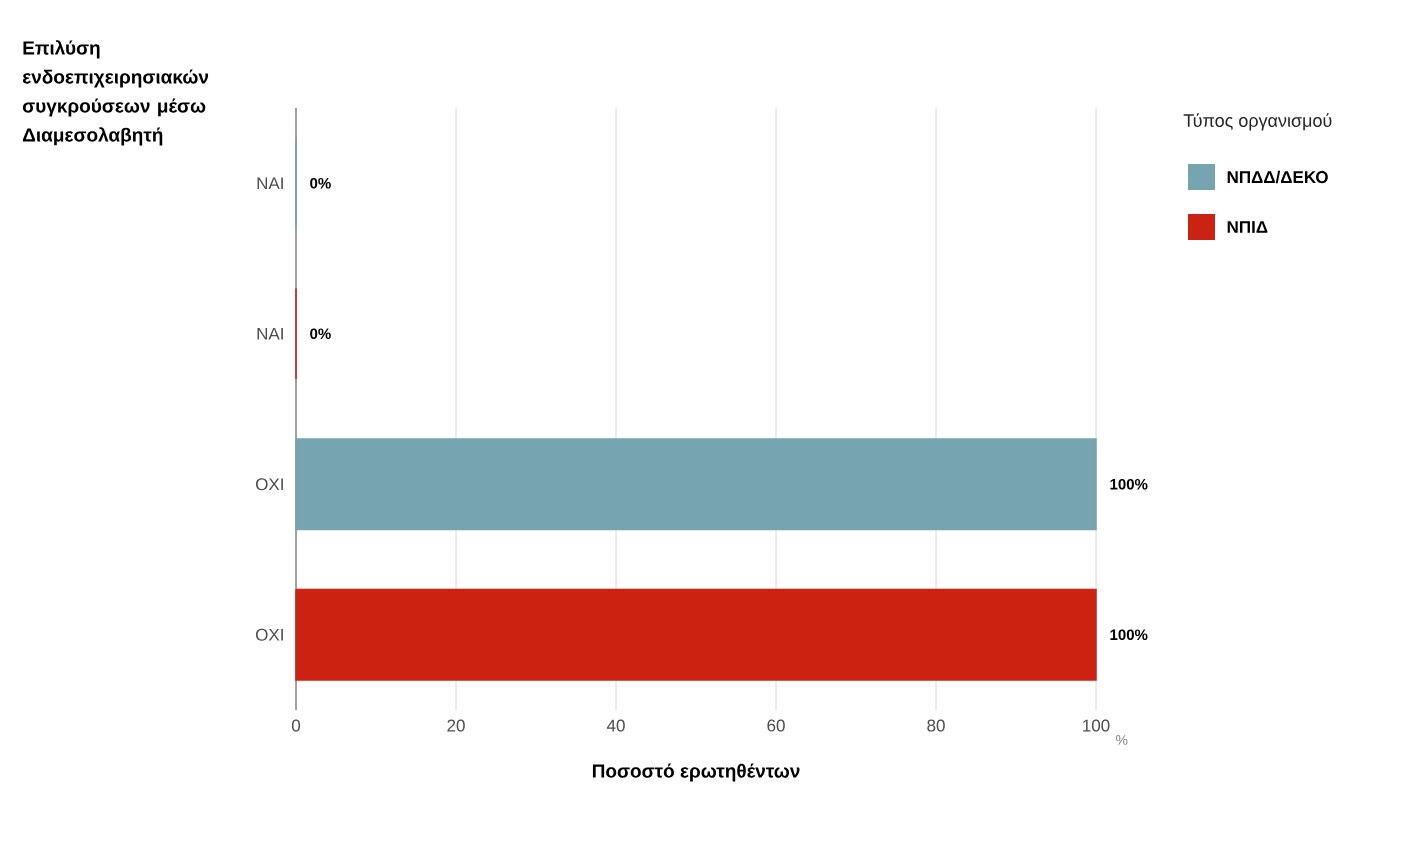 The height and width of the screenshot is (845, 1421). I want to click on x-tick-label: 80, so click(936, 725).